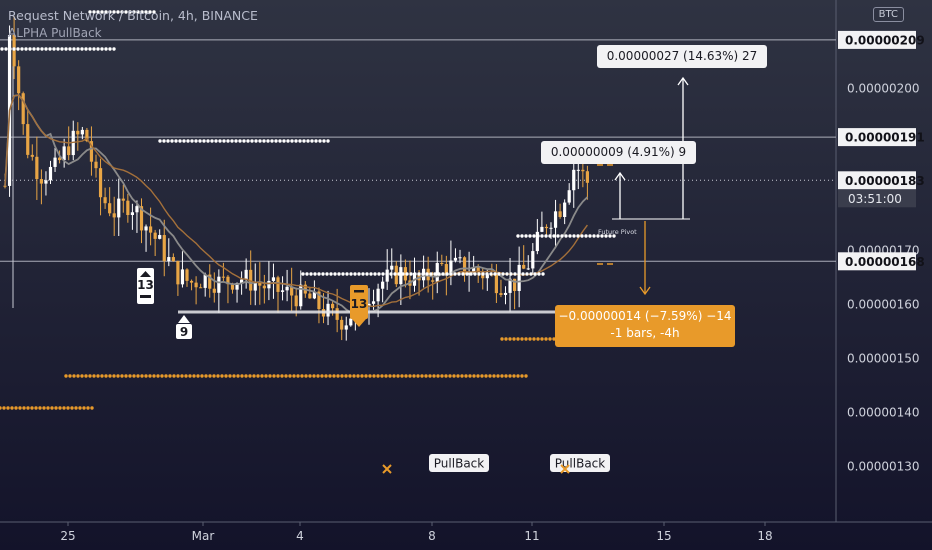 The width and height of the screenshot is (932, 550). I want to click on bar-countdown: 03:51:00, so click(875, 199).